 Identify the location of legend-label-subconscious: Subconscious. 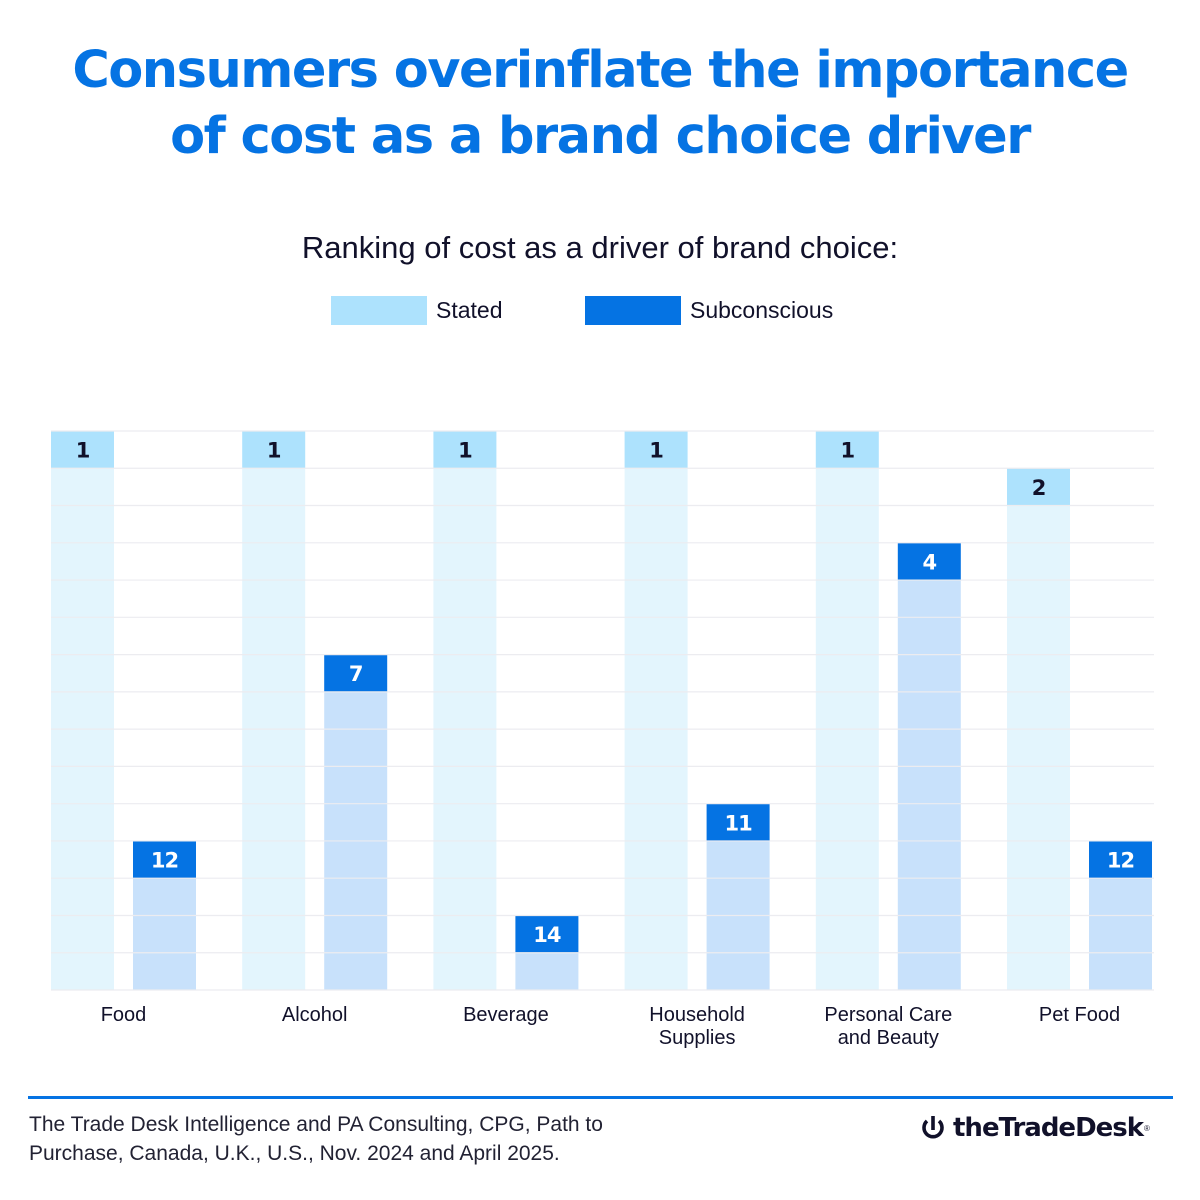
(762, 310).